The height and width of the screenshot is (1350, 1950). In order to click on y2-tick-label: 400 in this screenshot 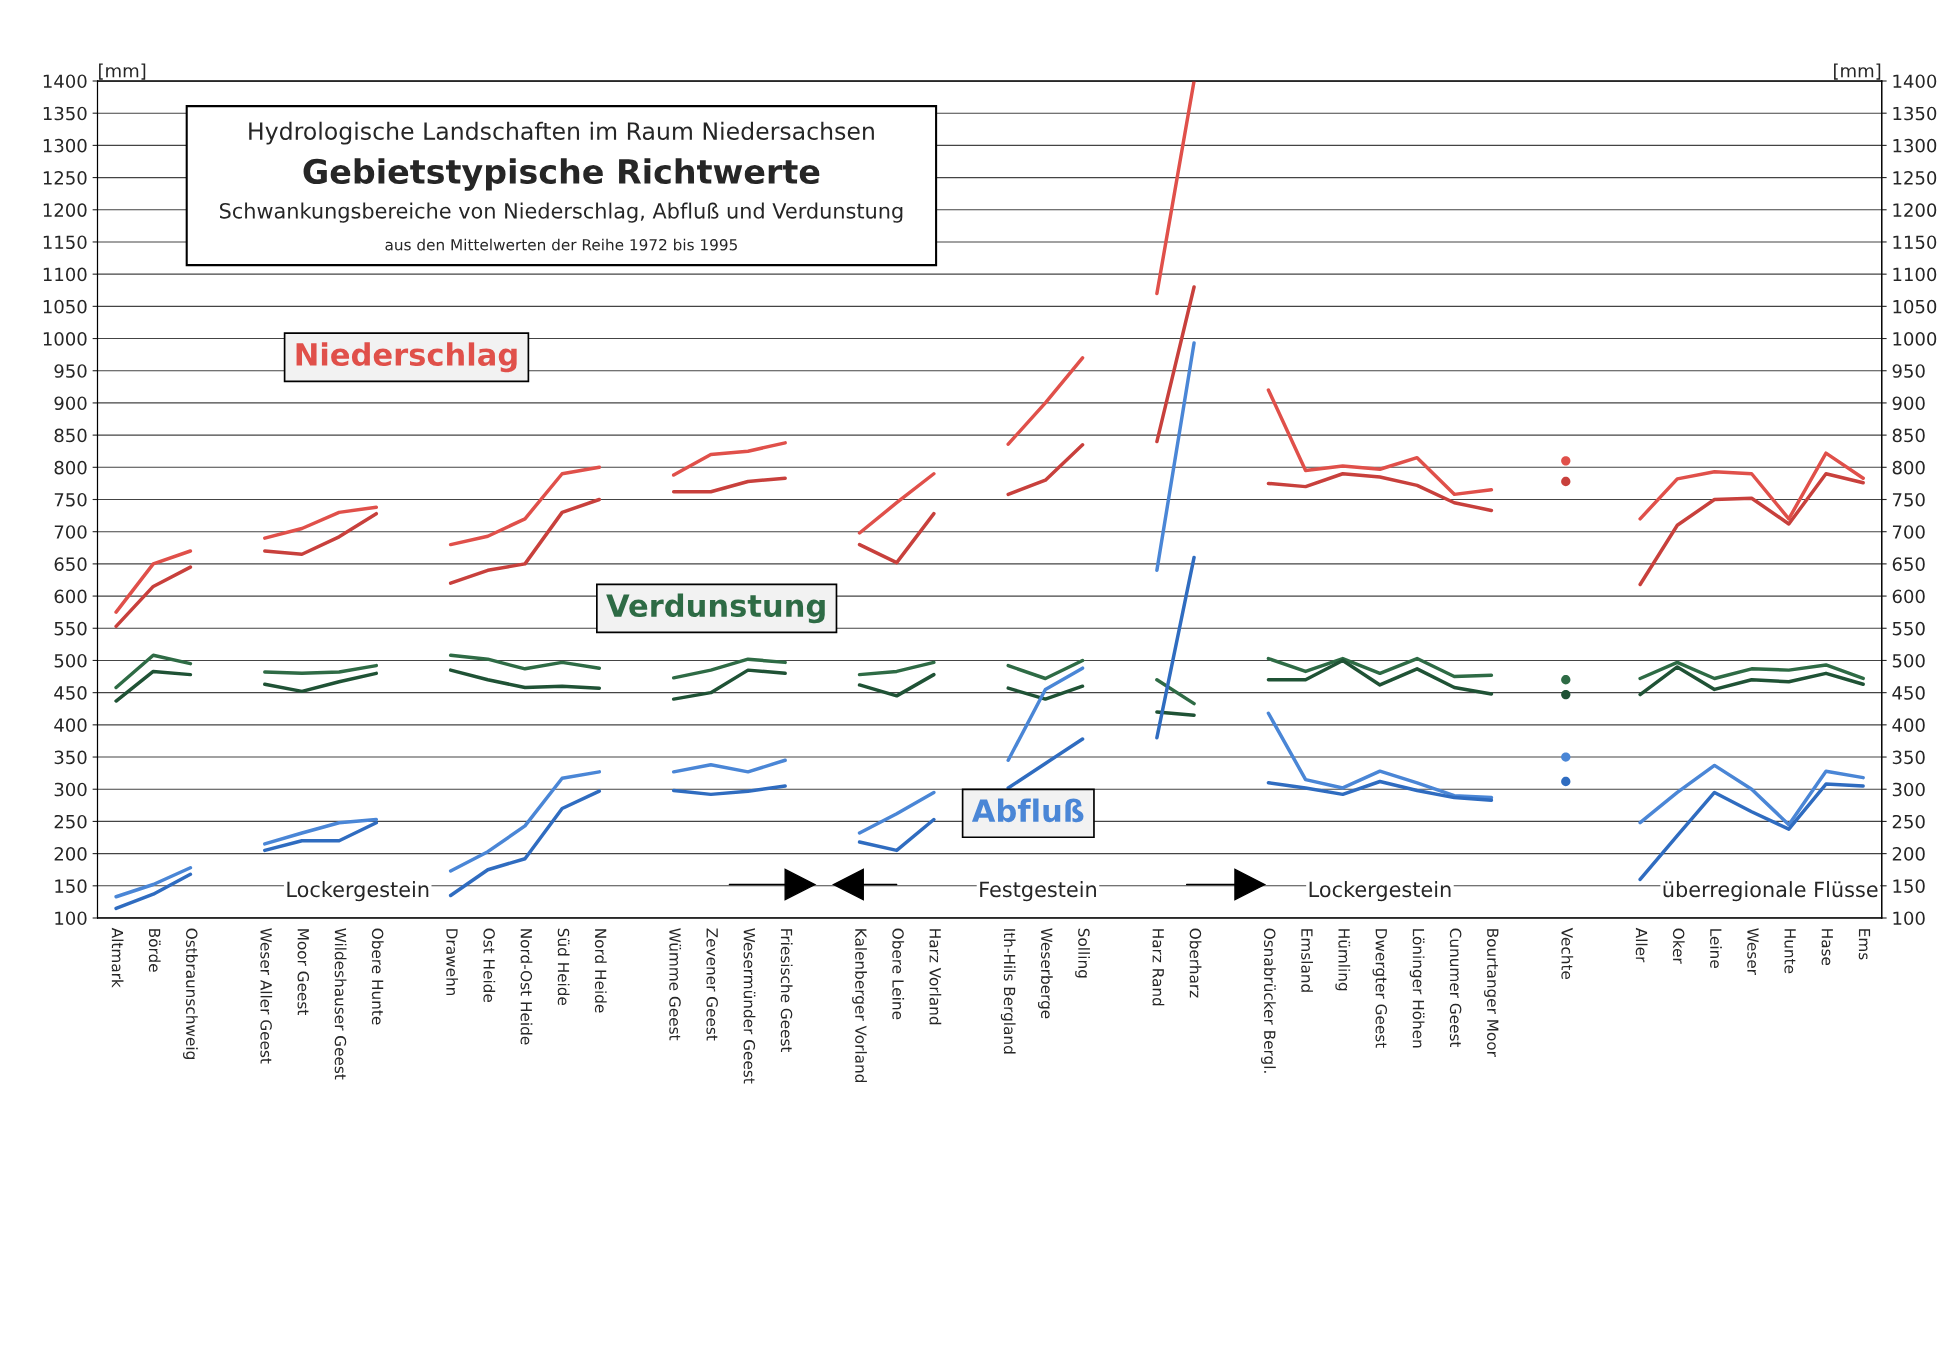, I will do `click(1908, 725)`.